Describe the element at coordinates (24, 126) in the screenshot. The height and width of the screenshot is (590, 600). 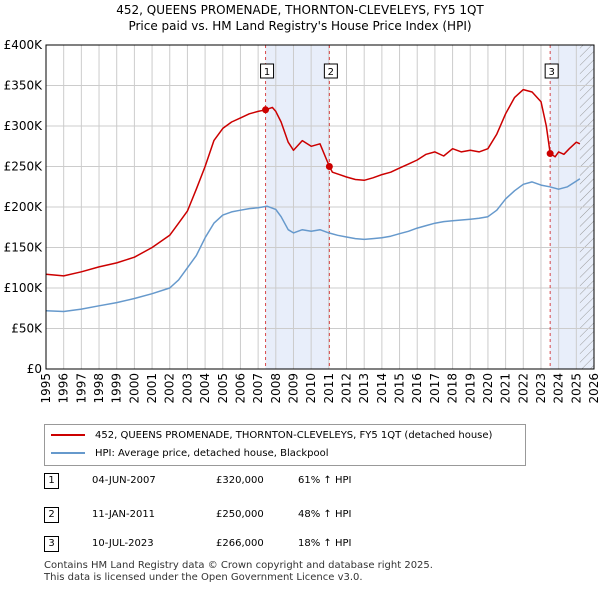
I see `y-tick-label: £300K` at that location.